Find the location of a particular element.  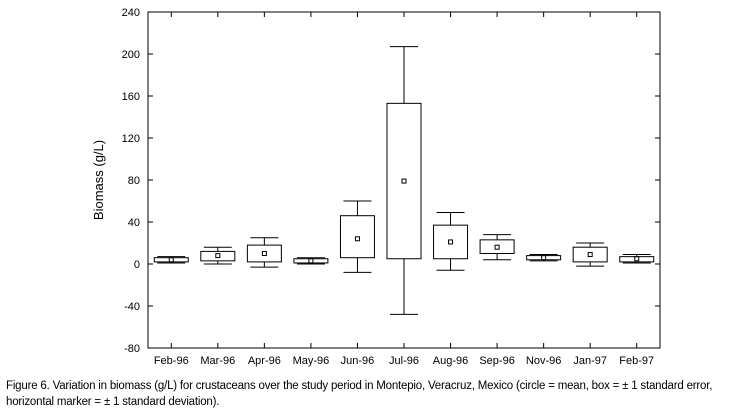

x-tick-label: Jun-96 is located at coordinates (358, 361).